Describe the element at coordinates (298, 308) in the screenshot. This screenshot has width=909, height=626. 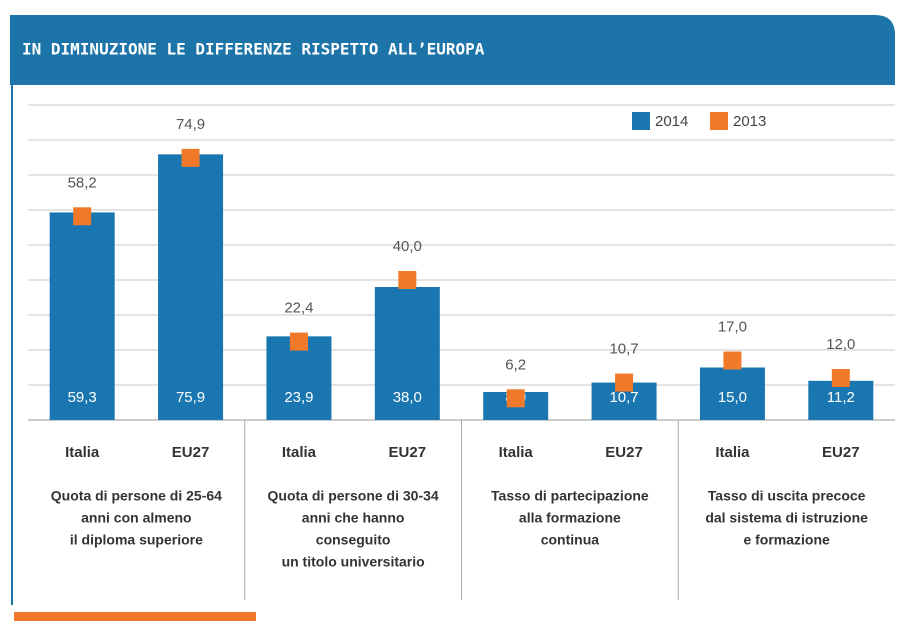
I see `marker-value-label: 22,4` at that location.